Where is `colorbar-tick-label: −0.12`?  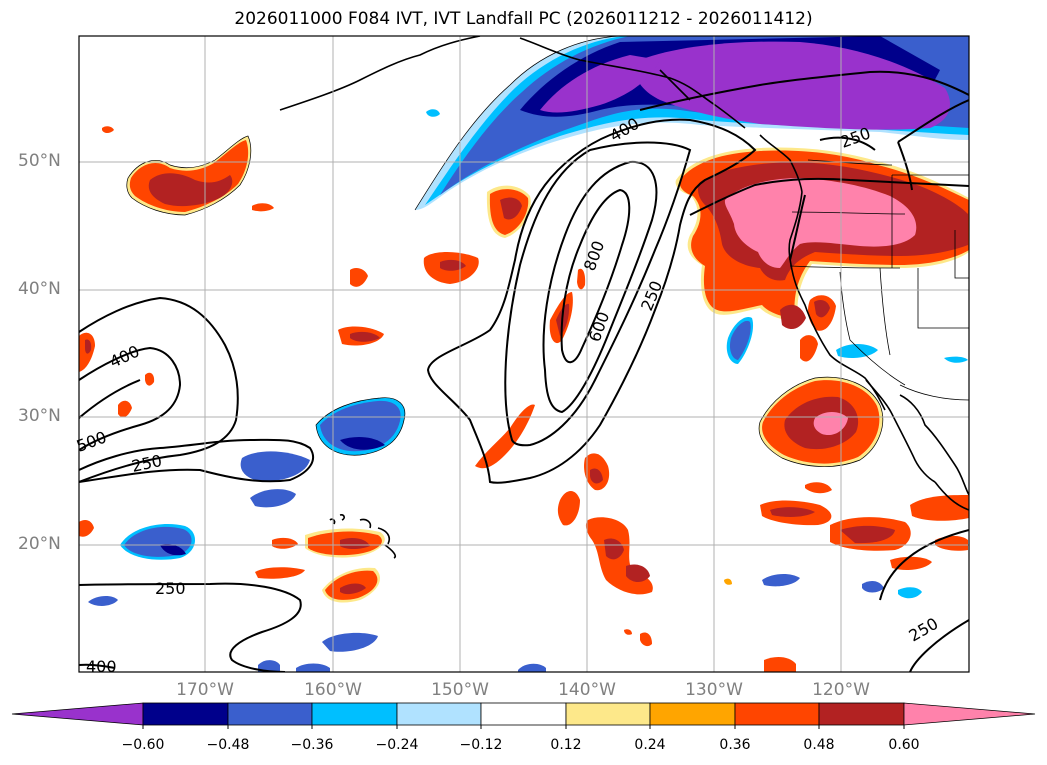
colorbar-tick-label: −0.12 is located at coordinates (481, 745).